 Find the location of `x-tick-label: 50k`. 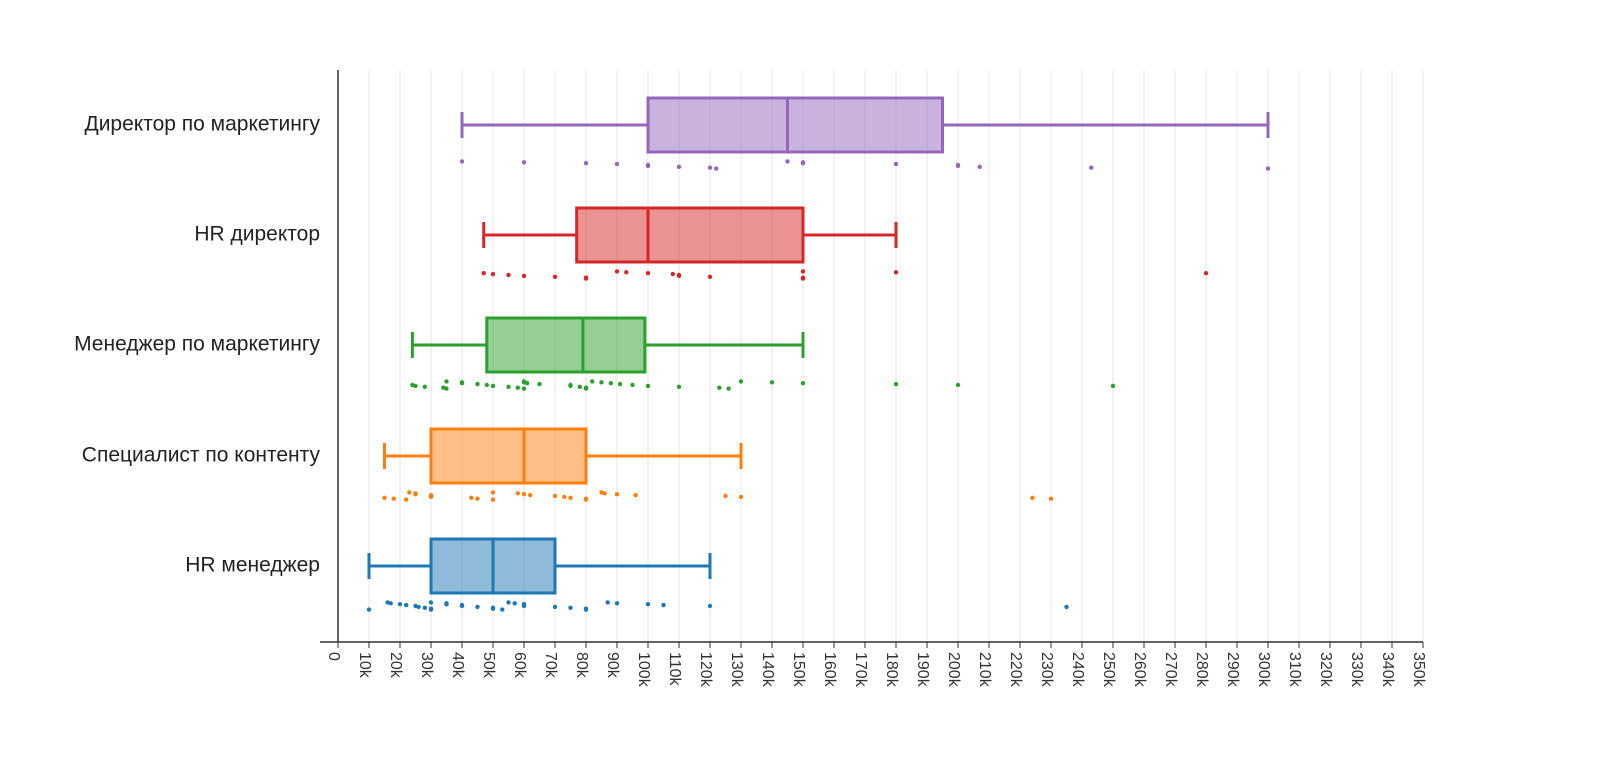

x-tick-label: 50k is located at coordinates (488, 665).